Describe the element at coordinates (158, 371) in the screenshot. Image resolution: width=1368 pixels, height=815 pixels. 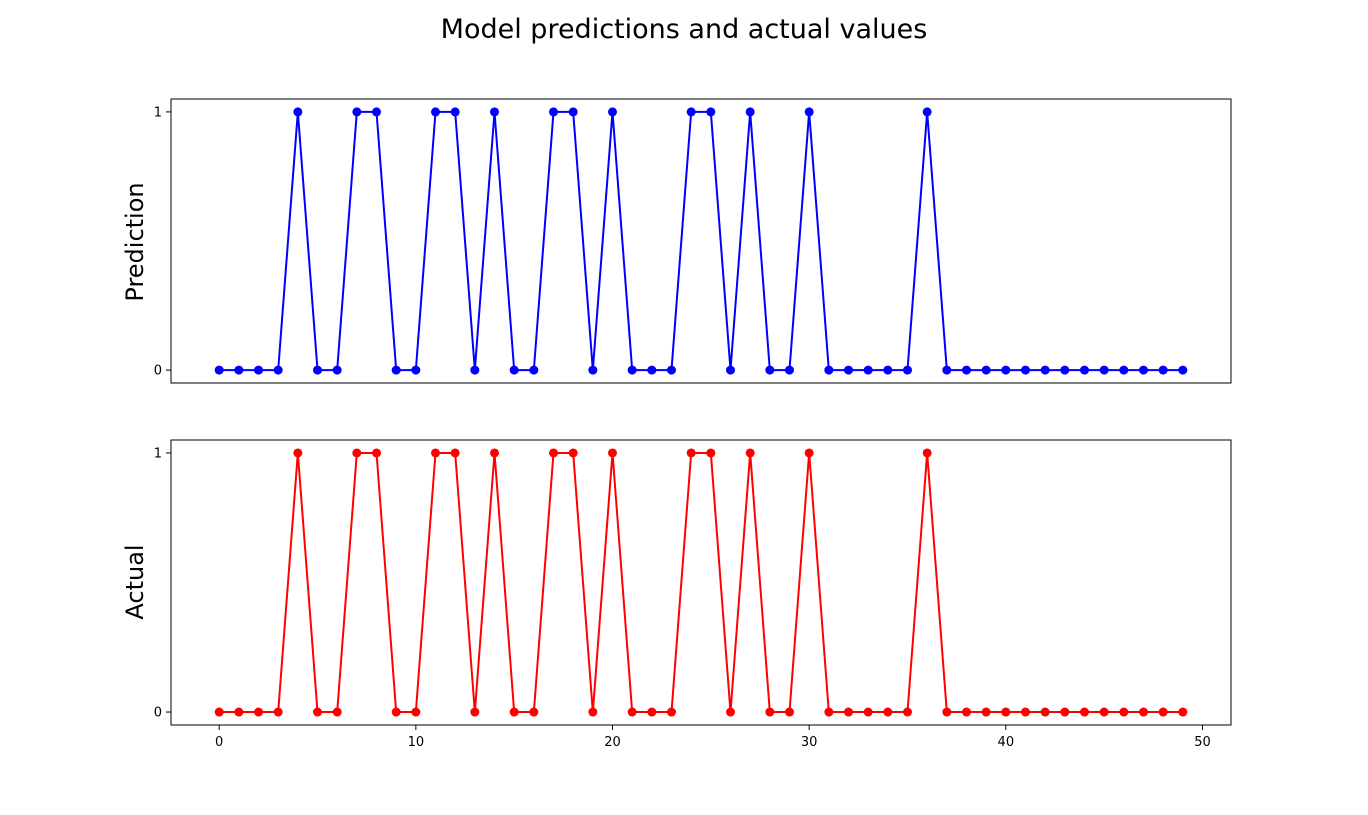
I see `prediction-ytick-label-0: 0` at that location.